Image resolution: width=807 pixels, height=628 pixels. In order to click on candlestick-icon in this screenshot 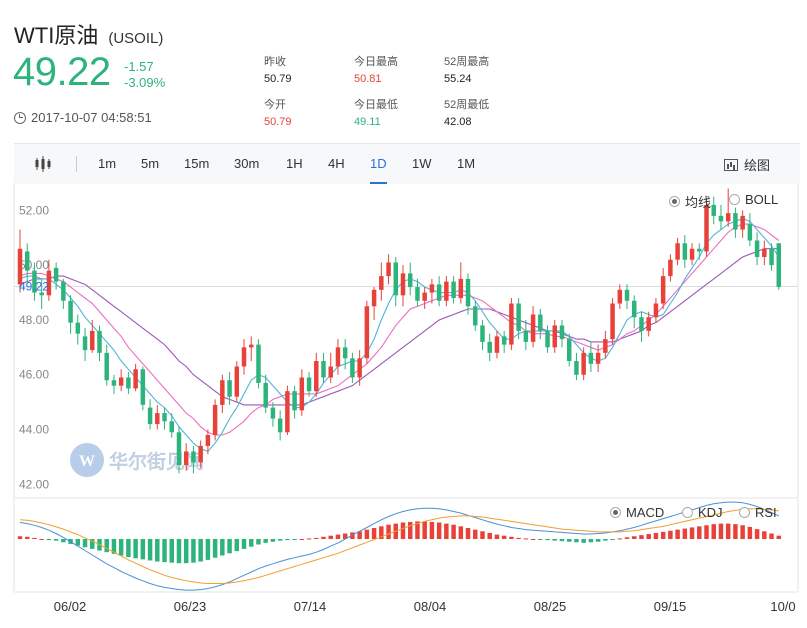, I will do `click(43, 164)`.